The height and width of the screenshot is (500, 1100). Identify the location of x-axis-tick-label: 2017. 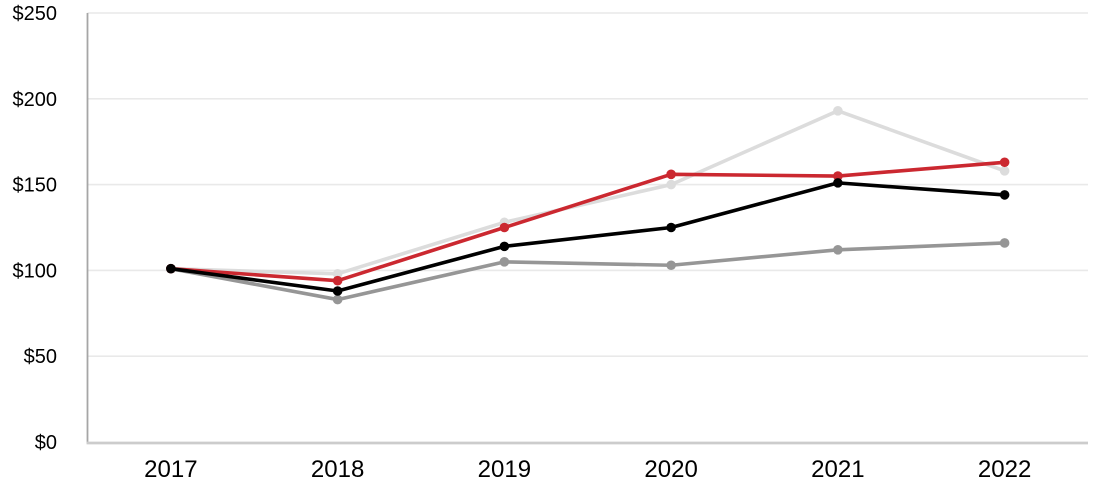
(170, 469).